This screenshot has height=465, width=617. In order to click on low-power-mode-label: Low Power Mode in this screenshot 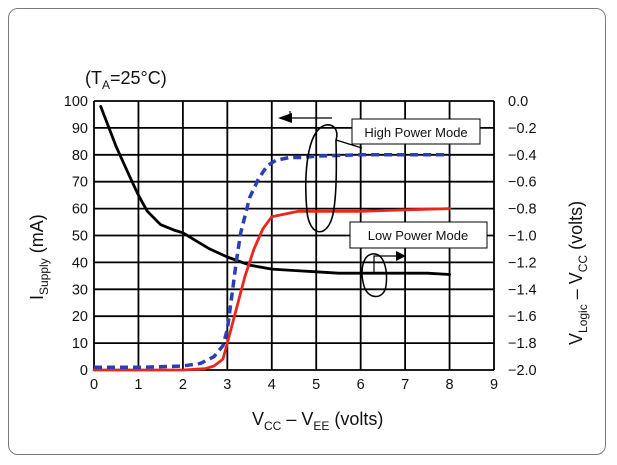, I will do `click(418, 235)`.